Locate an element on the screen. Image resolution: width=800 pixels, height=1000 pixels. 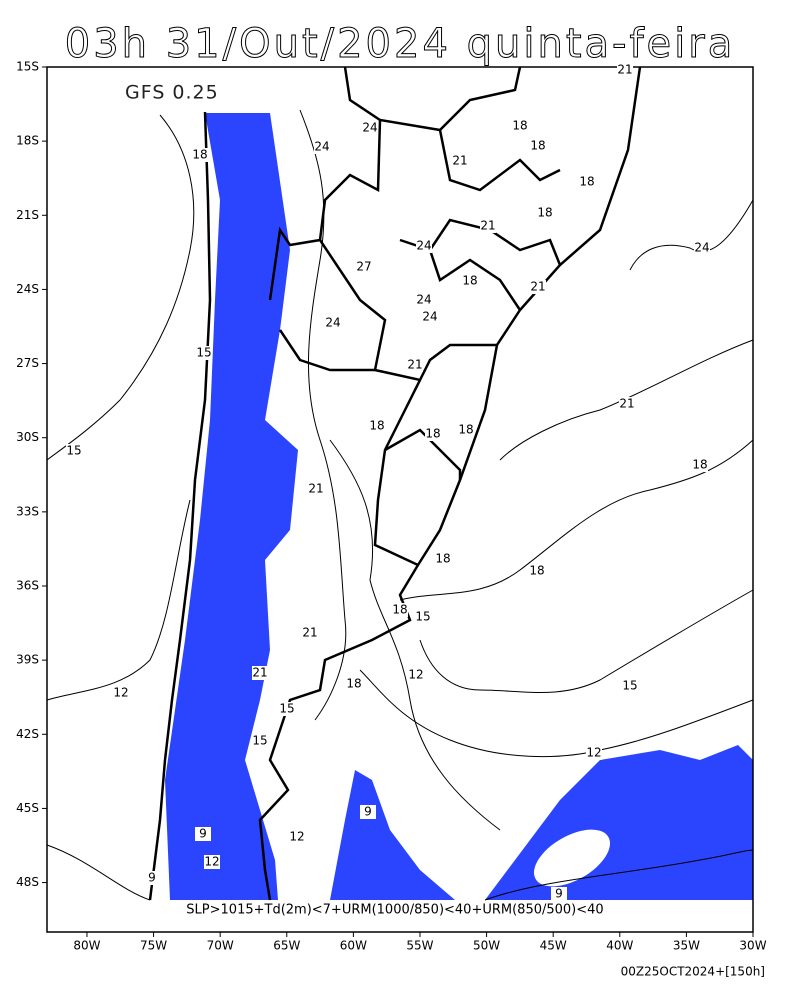
lon-label: 40W is located at coordinates (619, 946).